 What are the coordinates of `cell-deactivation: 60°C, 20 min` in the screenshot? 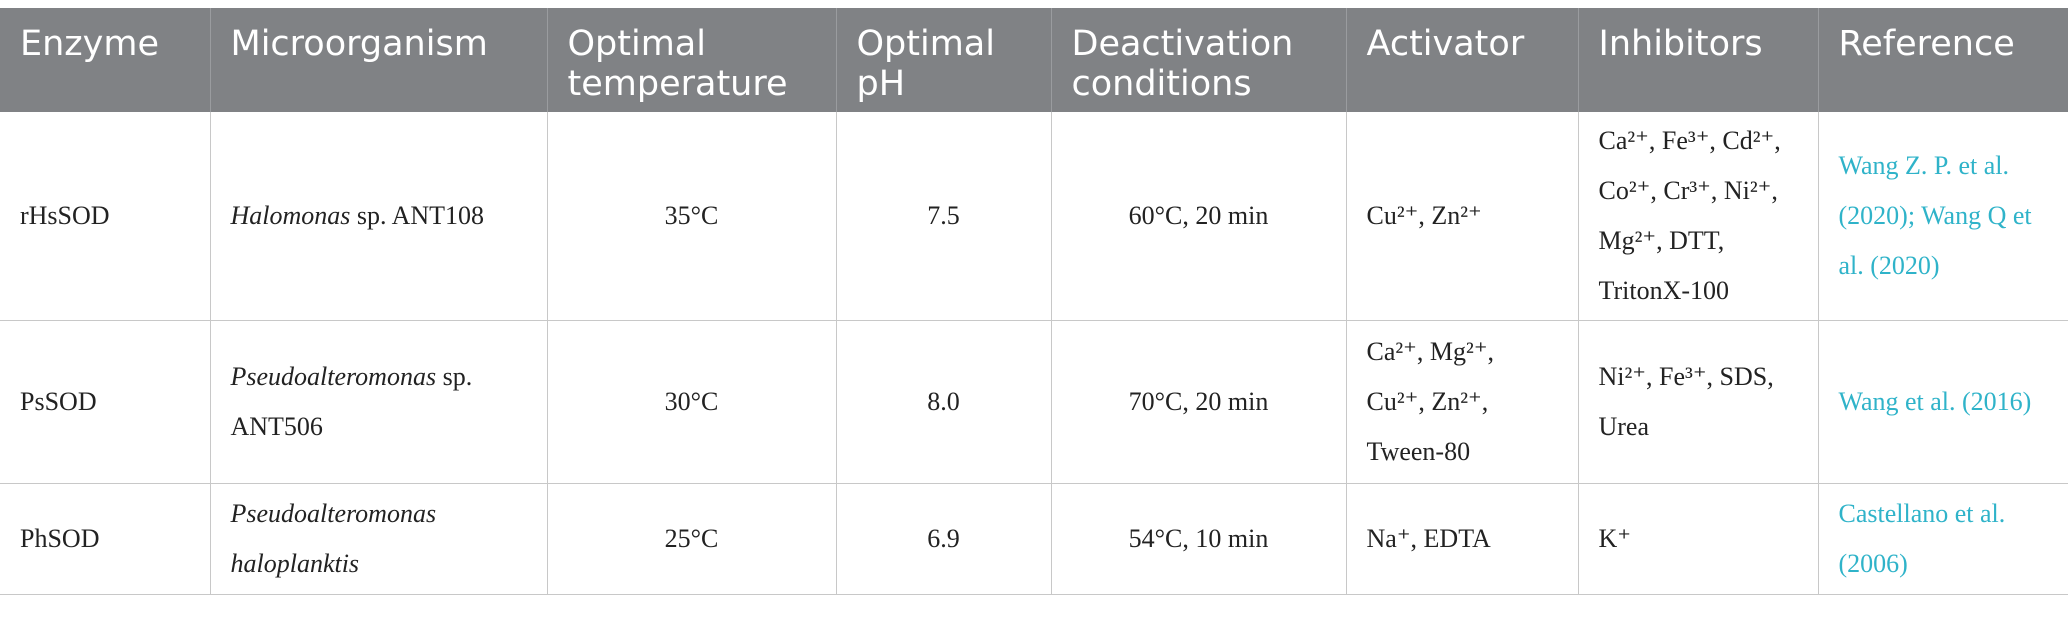 It's located at (1199, 216).